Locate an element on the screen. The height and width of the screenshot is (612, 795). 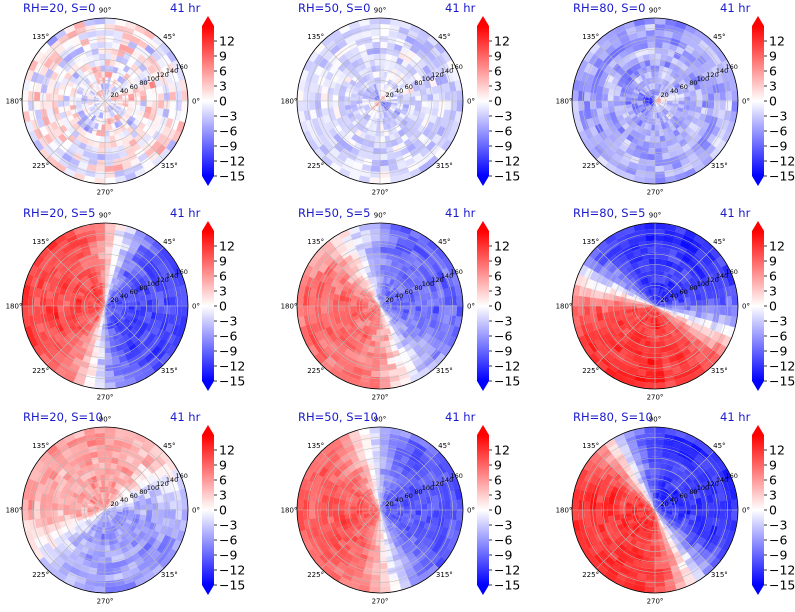
colorbar-bar is located at coordinates (208, 306).